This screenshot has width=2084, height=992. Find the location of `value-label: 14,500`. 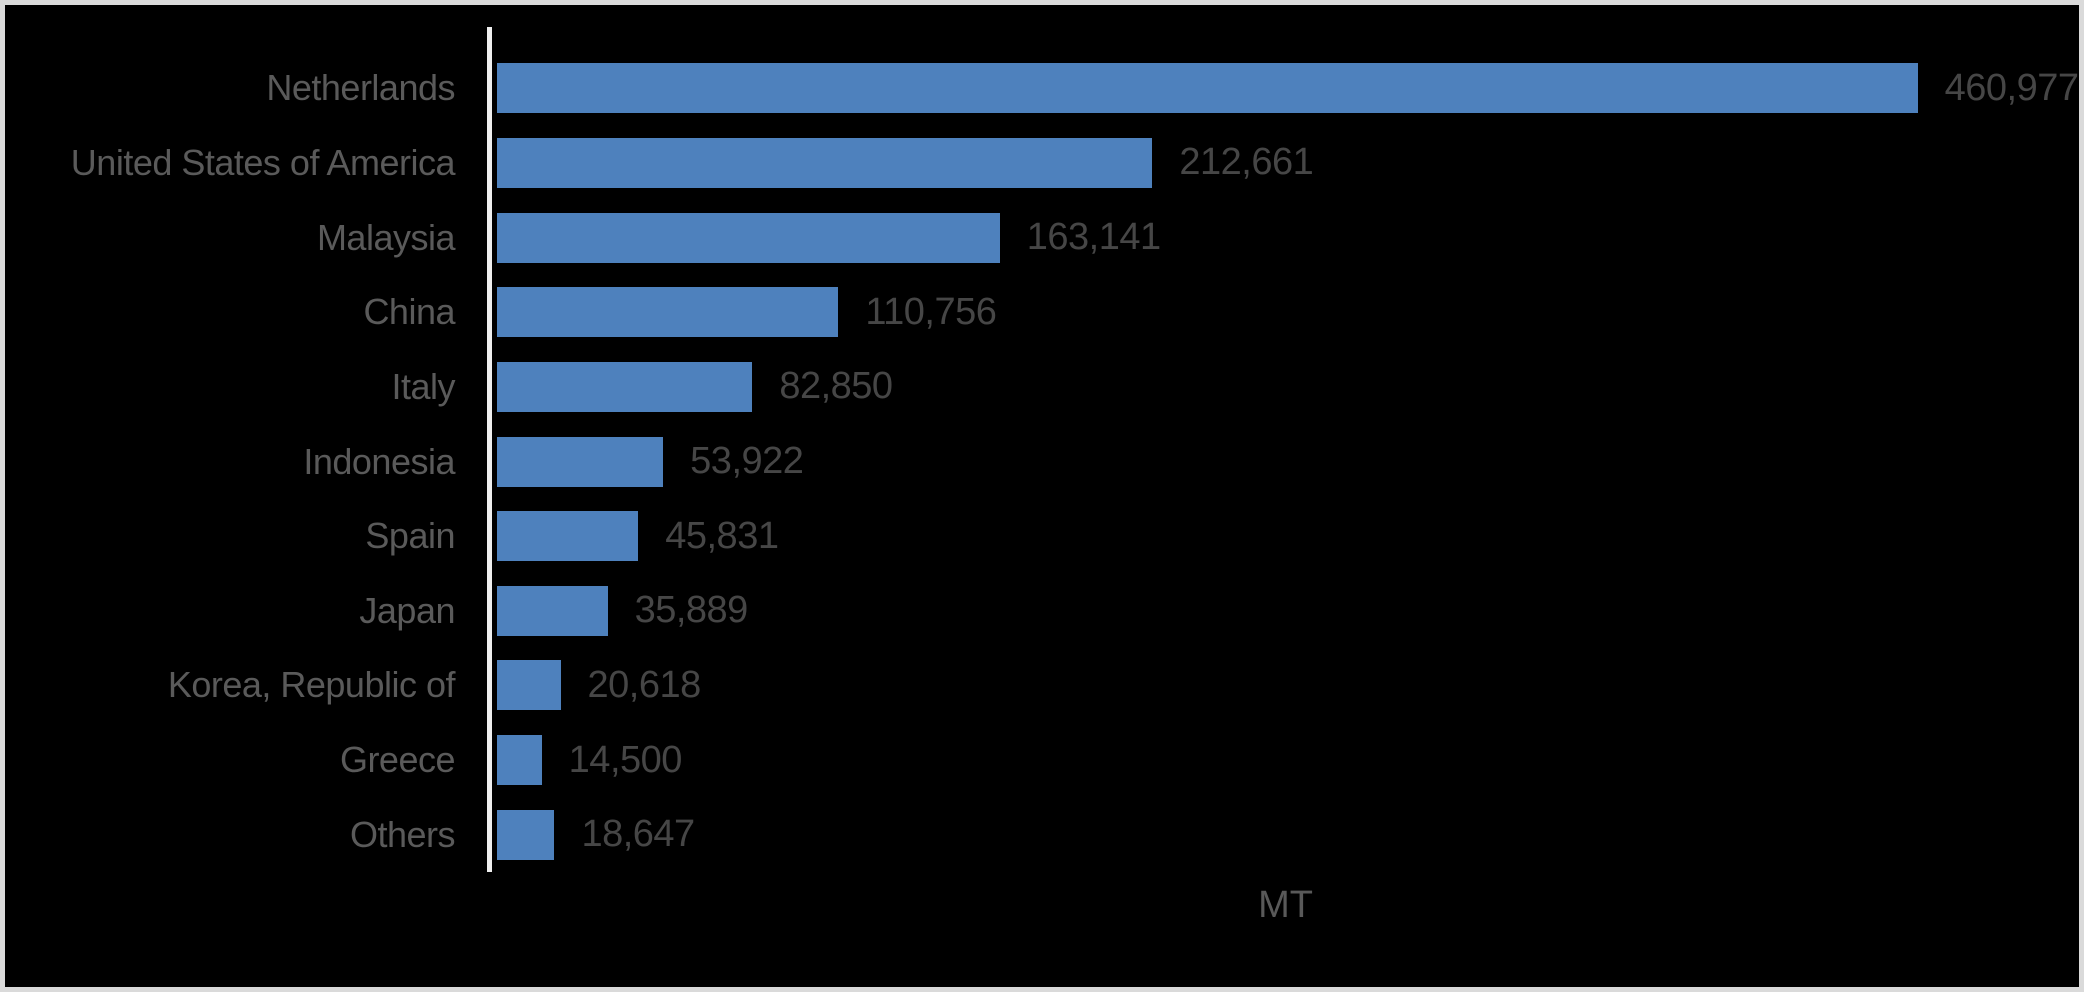

value-label: 14,500 is located at coordinates (625, 759).